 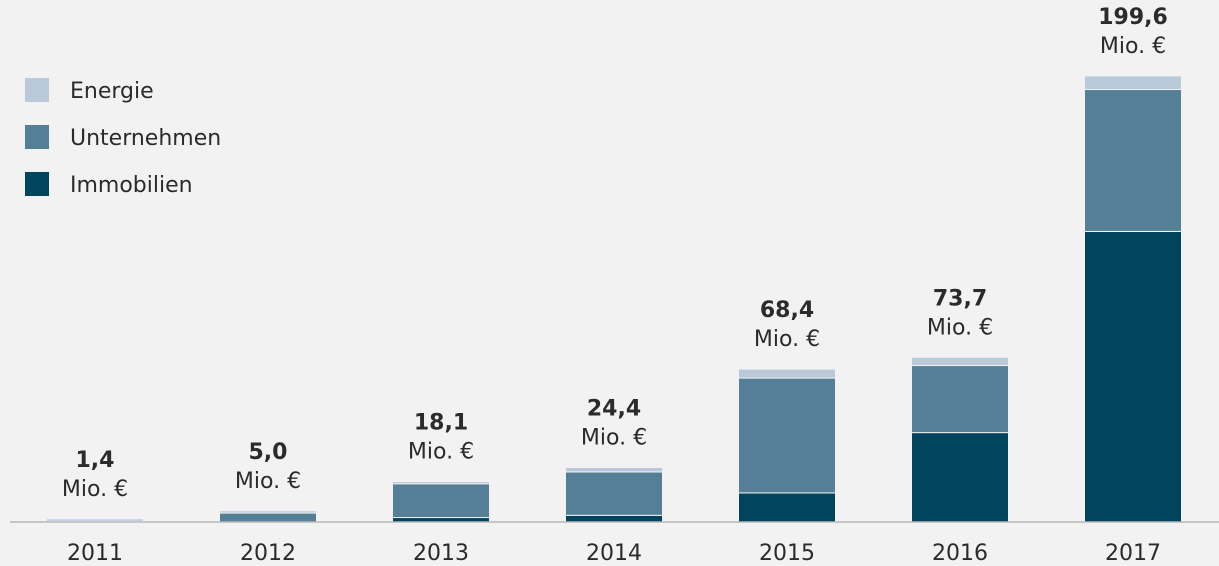 What do you see at coordinates (37, 137) in the screenshot?
I see `legend-swatch-unternehmen` at bounding box center [37, 137].